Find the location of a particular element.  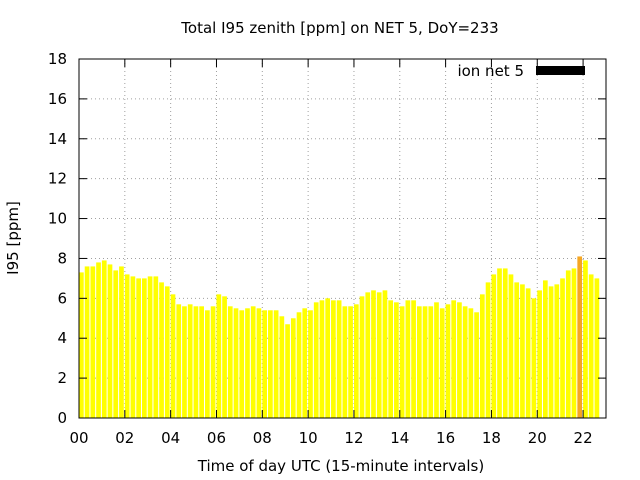

x-tick-label: 22 is located at coordinates (583, 438).